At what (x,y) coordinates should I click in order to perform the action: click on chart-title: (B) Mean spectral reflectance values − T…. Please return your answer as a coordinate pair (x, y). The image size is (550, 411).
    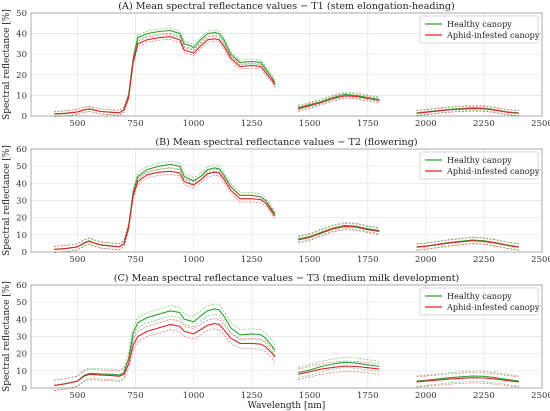
    Looking at the image, I should click on (286, 142).